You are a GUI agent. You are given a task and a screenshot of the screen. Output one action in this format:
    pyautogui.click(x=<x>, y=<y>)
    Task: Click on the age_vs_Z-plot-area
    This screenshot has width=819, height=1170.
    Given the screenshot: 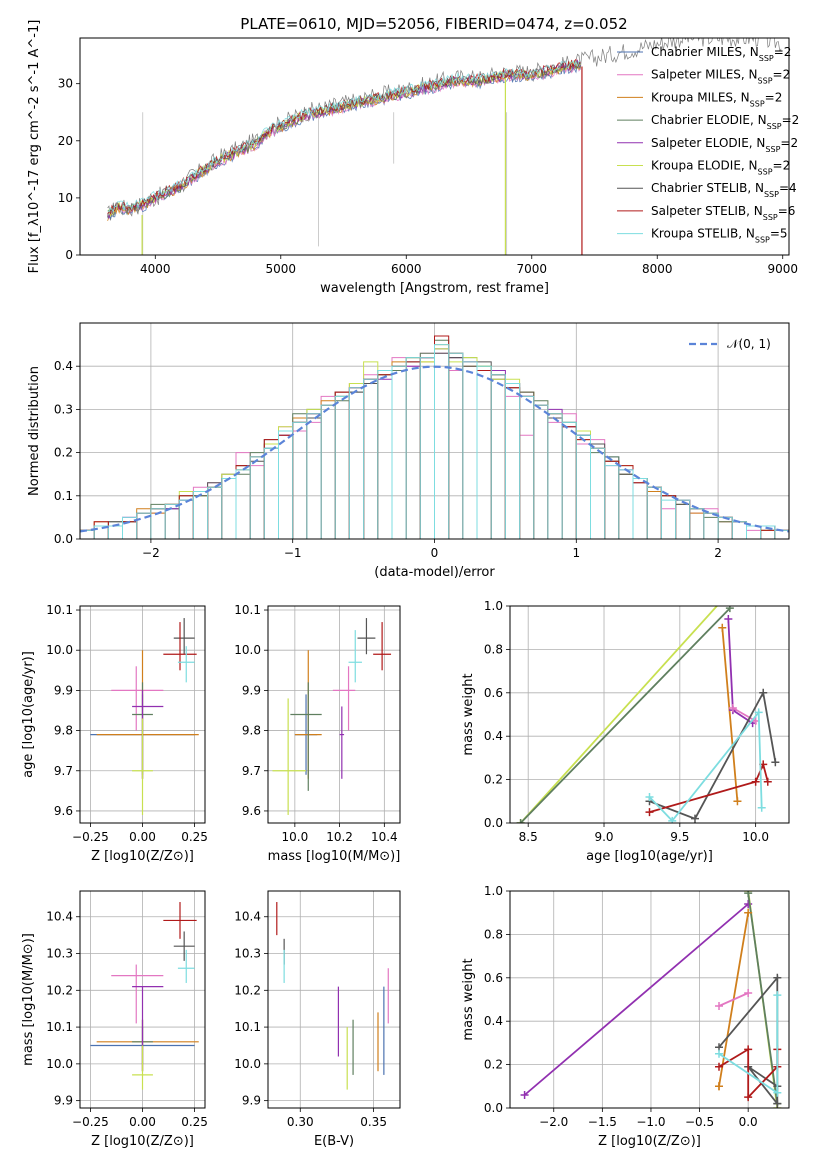 What is the action you would take?
    pyautogui.click(x=144, y=716)
    